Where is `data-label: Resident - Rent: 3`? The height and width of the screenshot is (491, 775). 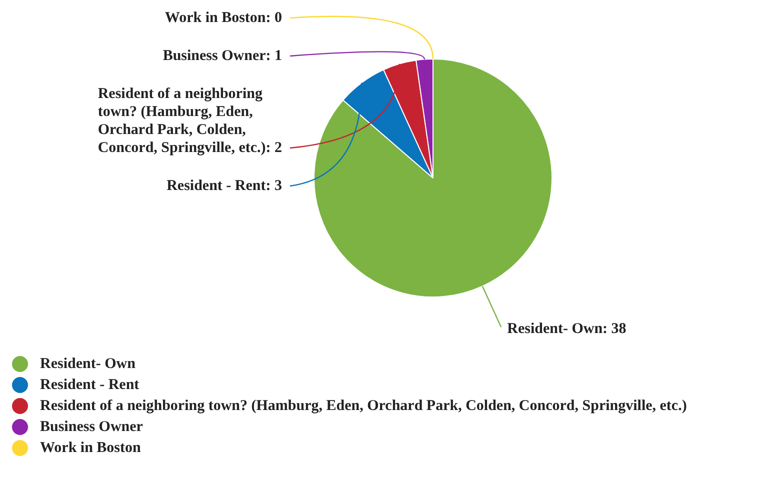
data-label: Resident - Rent: 3 is located at coordinates (224, 186).